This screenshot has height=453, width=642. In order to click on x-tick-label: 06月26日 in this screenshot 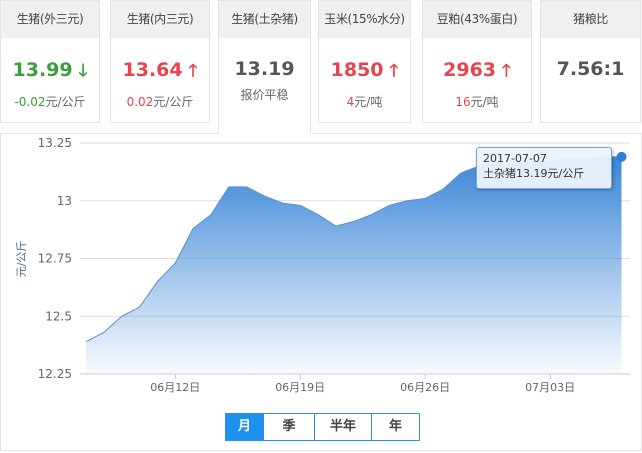, I will do `click(425, 387)`.